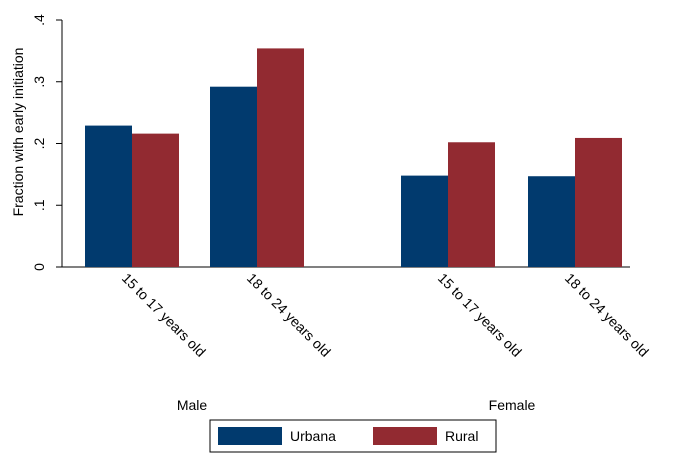 The image size is (675, 454). I want to click on legend-label-urbana: Urbana, so click(313, 436).